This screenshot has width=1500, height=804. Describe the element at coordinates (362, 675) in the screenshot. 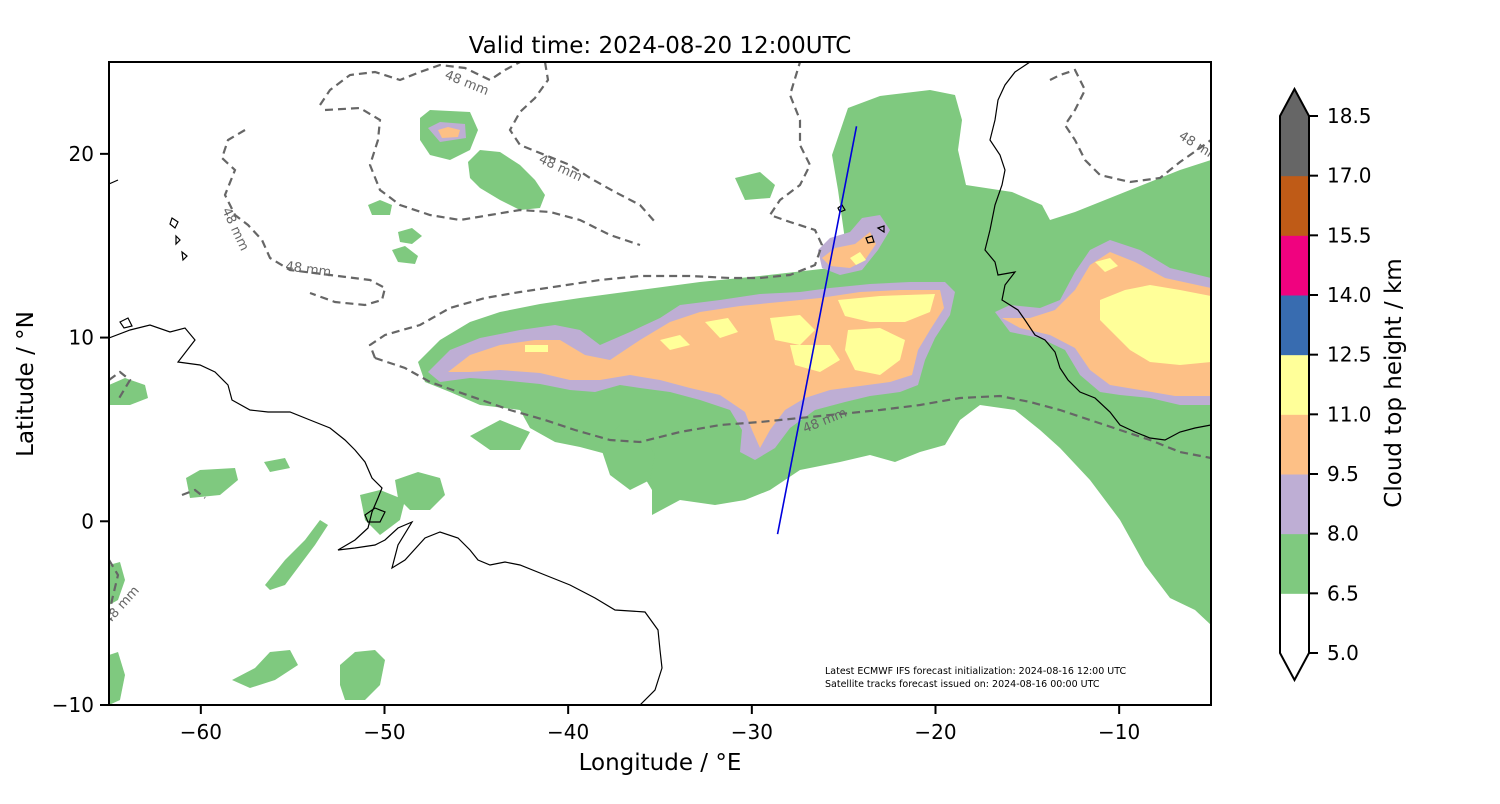

I see `cloud-region-southwest-h` at that location.